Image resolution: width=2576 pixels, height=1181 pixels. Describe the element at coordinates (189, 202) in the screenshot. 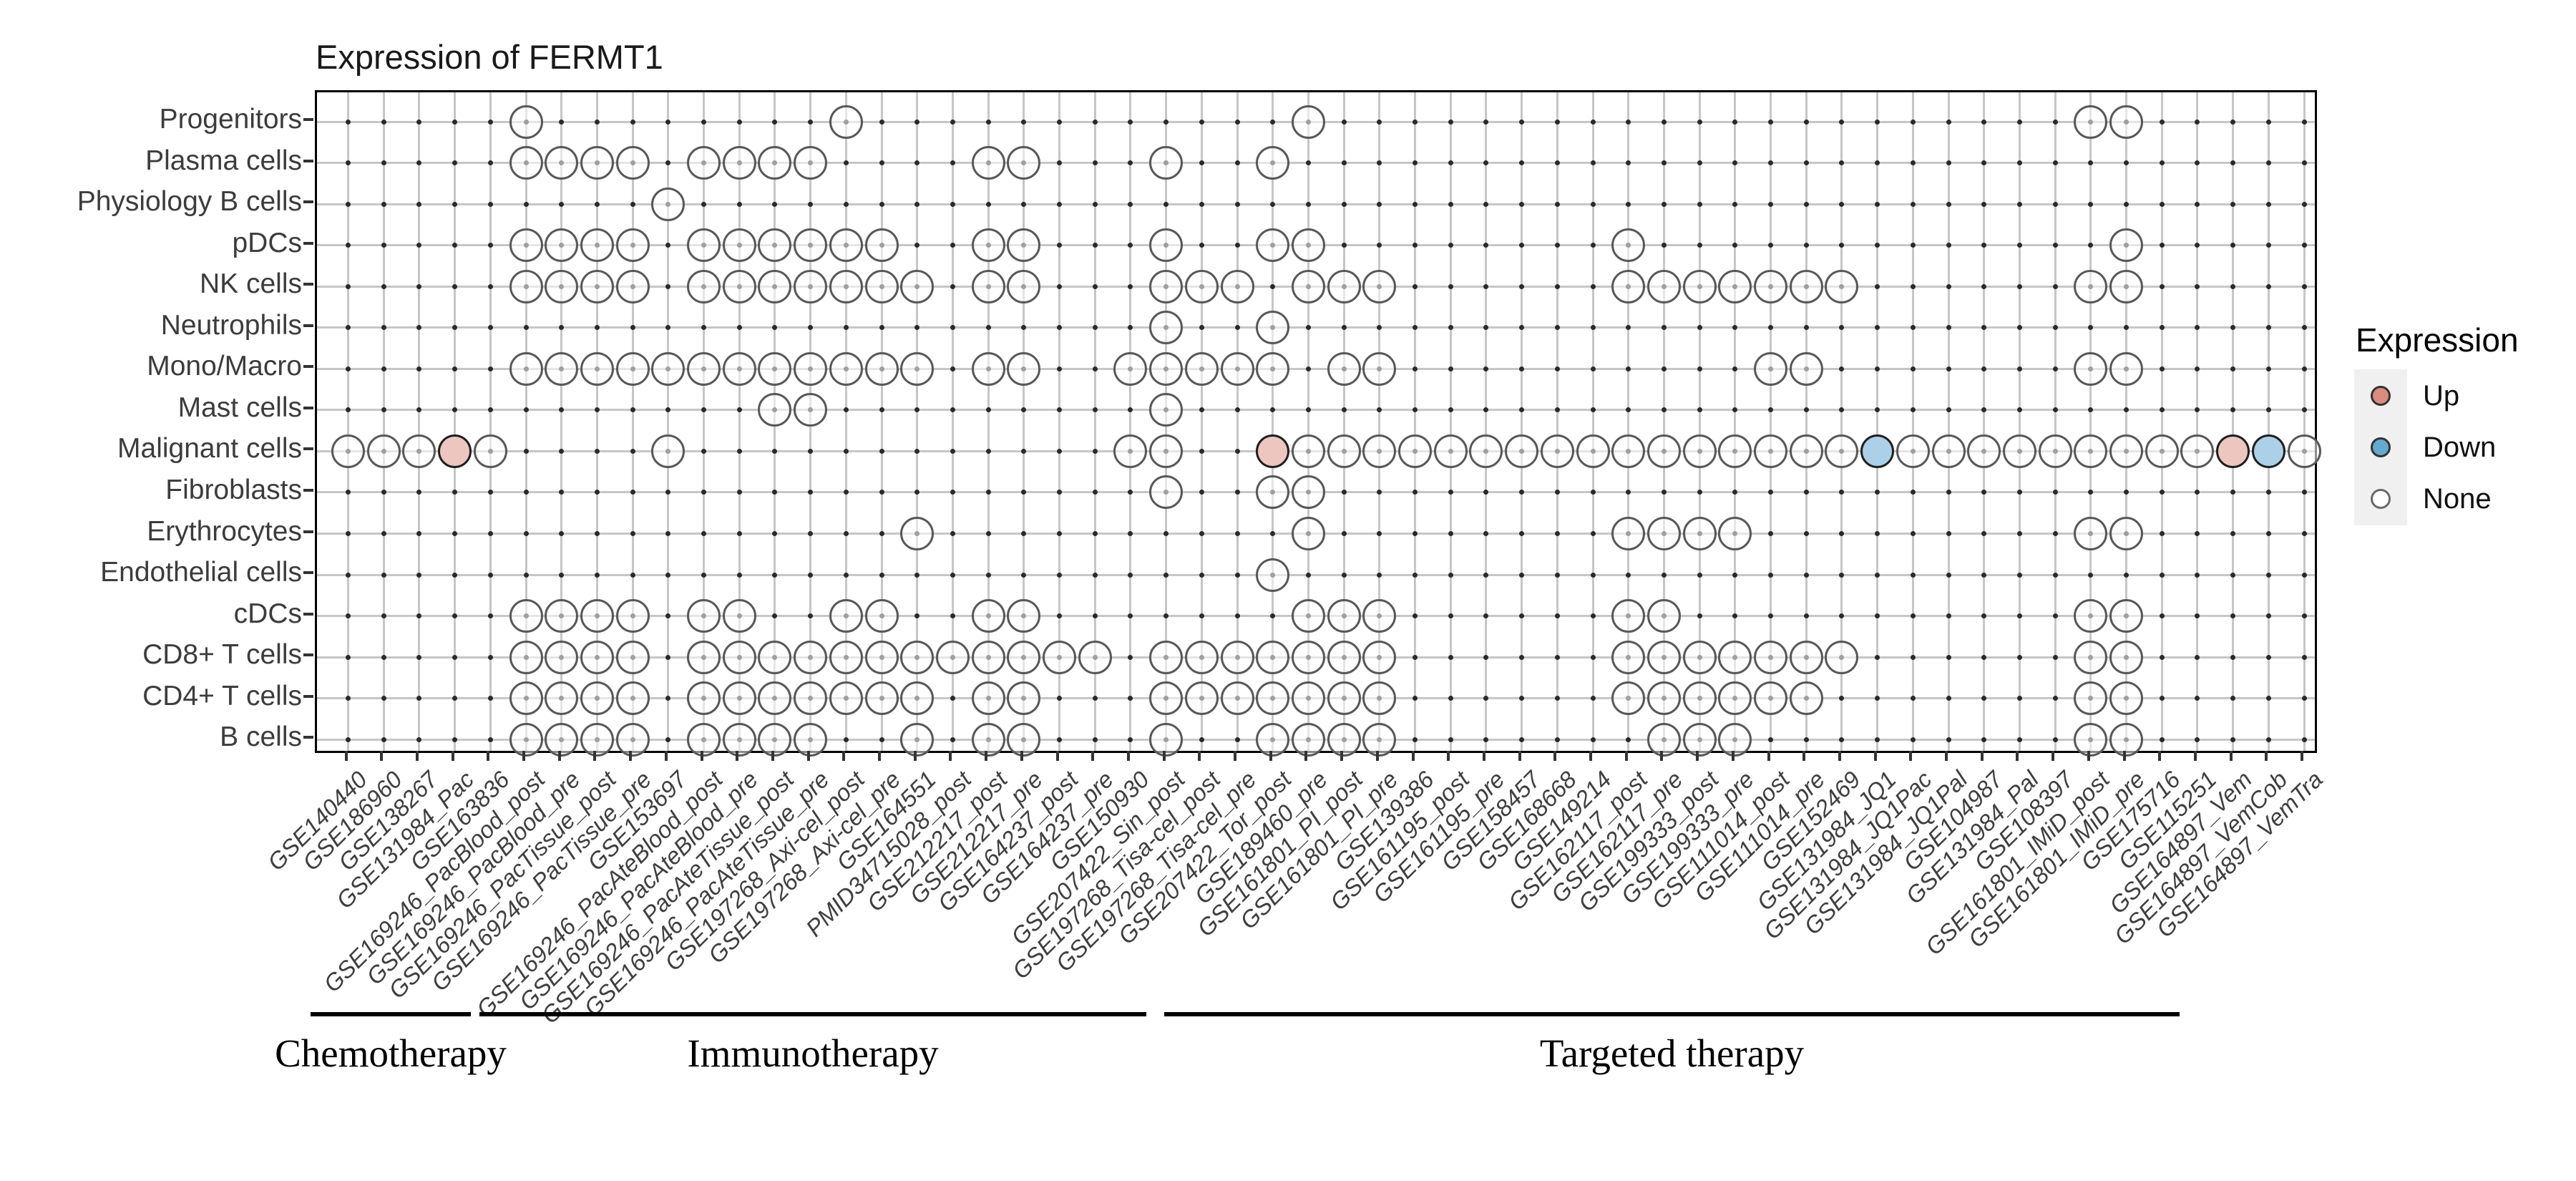

I see `y-axis-label: Physiology B cells` at that location.